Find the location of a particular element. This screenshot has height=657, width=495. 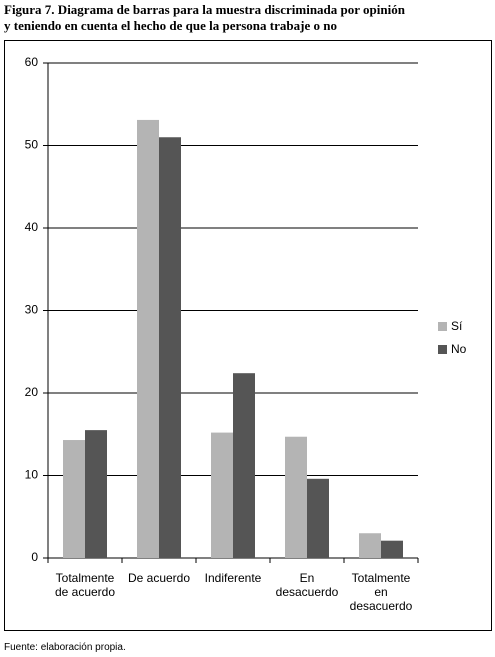

y-tick-label: 30 is located at coordinates (32, 310).